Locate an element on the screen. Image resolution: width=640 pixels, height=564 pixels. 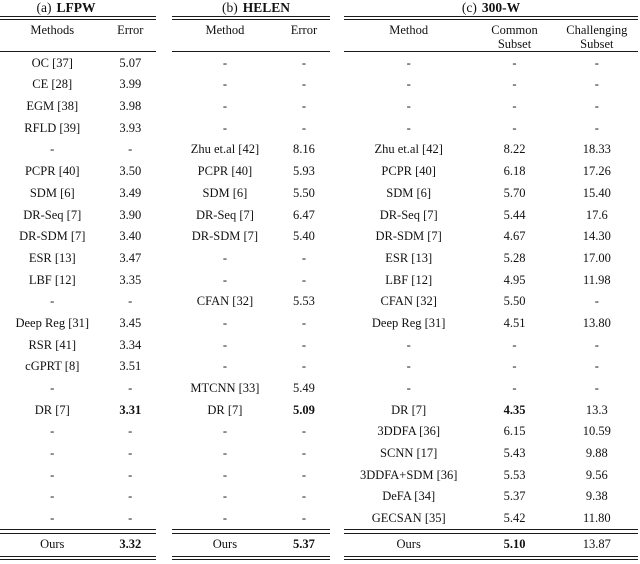
table-row: OC [37] 5.07 is located at coordinates (78, 63).